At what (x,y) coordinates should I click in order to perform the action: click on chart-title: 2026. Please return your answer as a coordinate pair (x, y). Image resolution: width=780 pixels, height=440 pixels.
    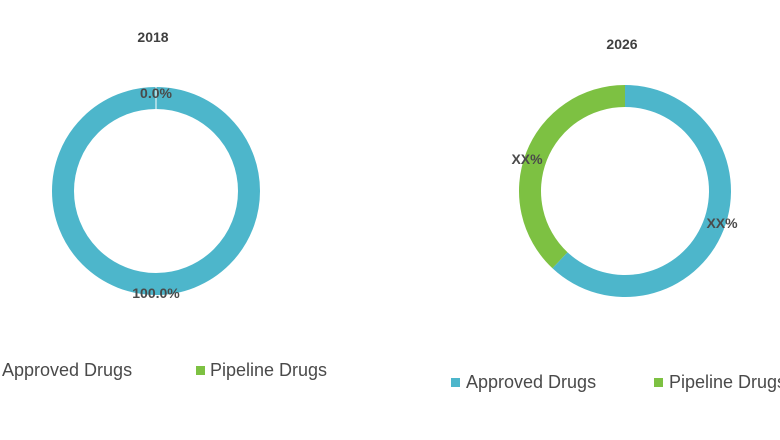
    Looking at the image, I should click on (621, 44).